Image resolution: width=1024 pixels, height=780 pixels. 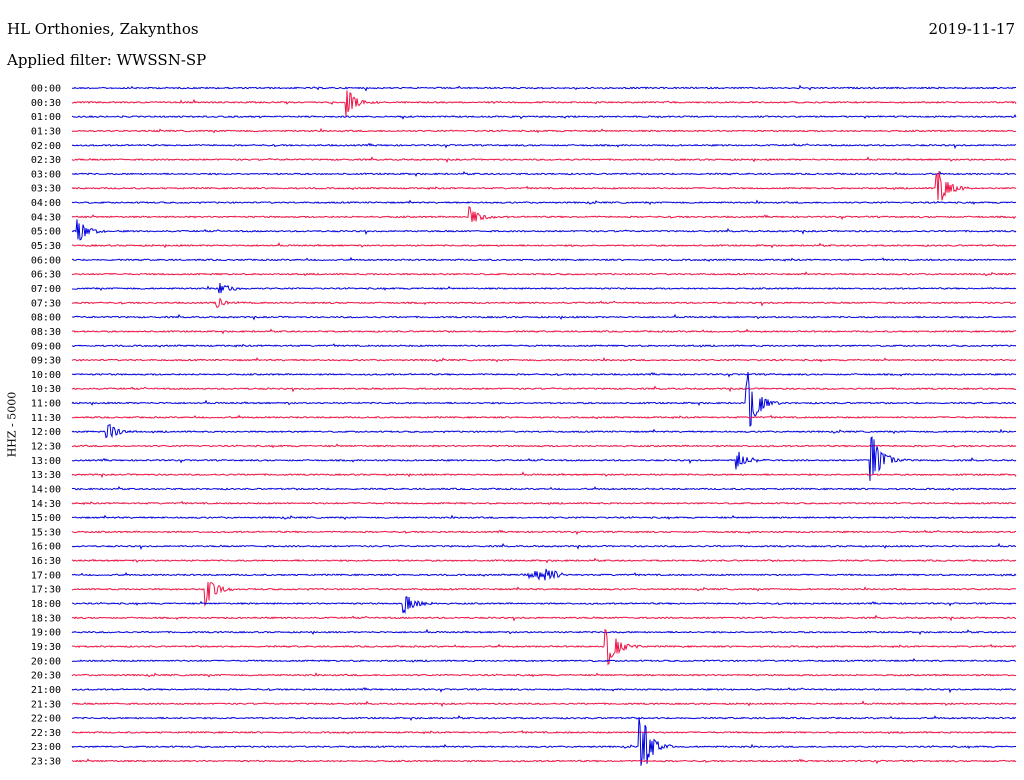 What do you see at coordinates (46, 160) in the screenshot?
I see `row-time-label: 02:30` at bounding box center [46, 160].